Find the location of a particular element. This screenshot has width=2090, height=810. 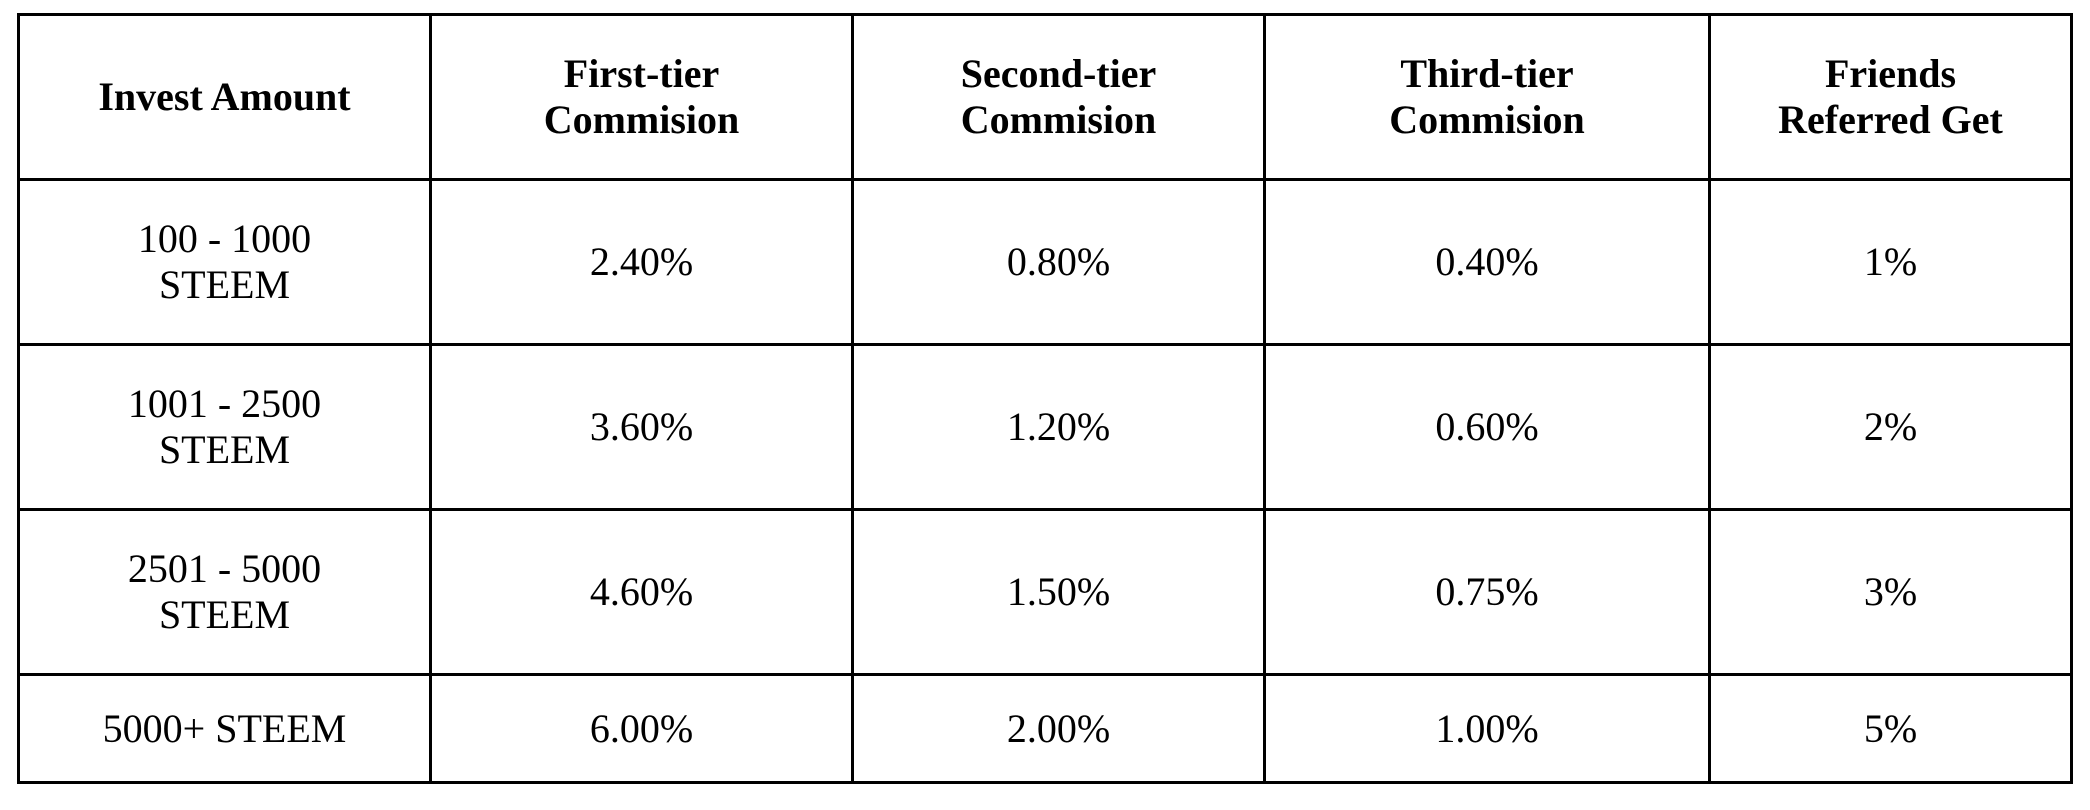

header-cell: Second-tier Commision is located at coordinates (1058, 97).